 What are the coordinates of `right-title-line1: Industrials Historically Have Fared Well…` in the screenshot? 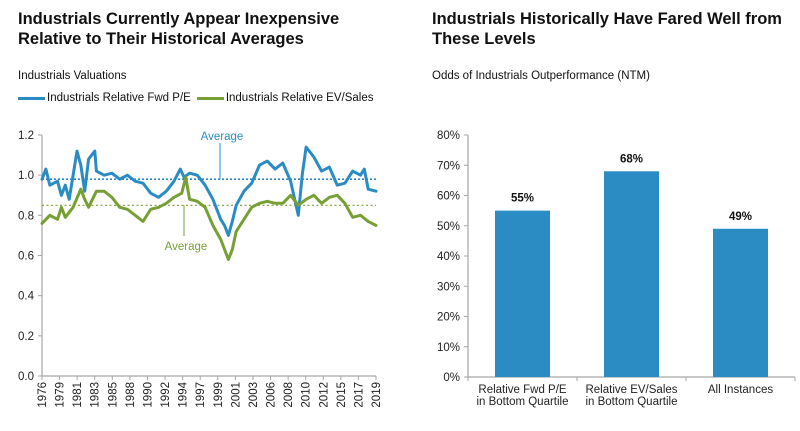 It's located at (607, 19).